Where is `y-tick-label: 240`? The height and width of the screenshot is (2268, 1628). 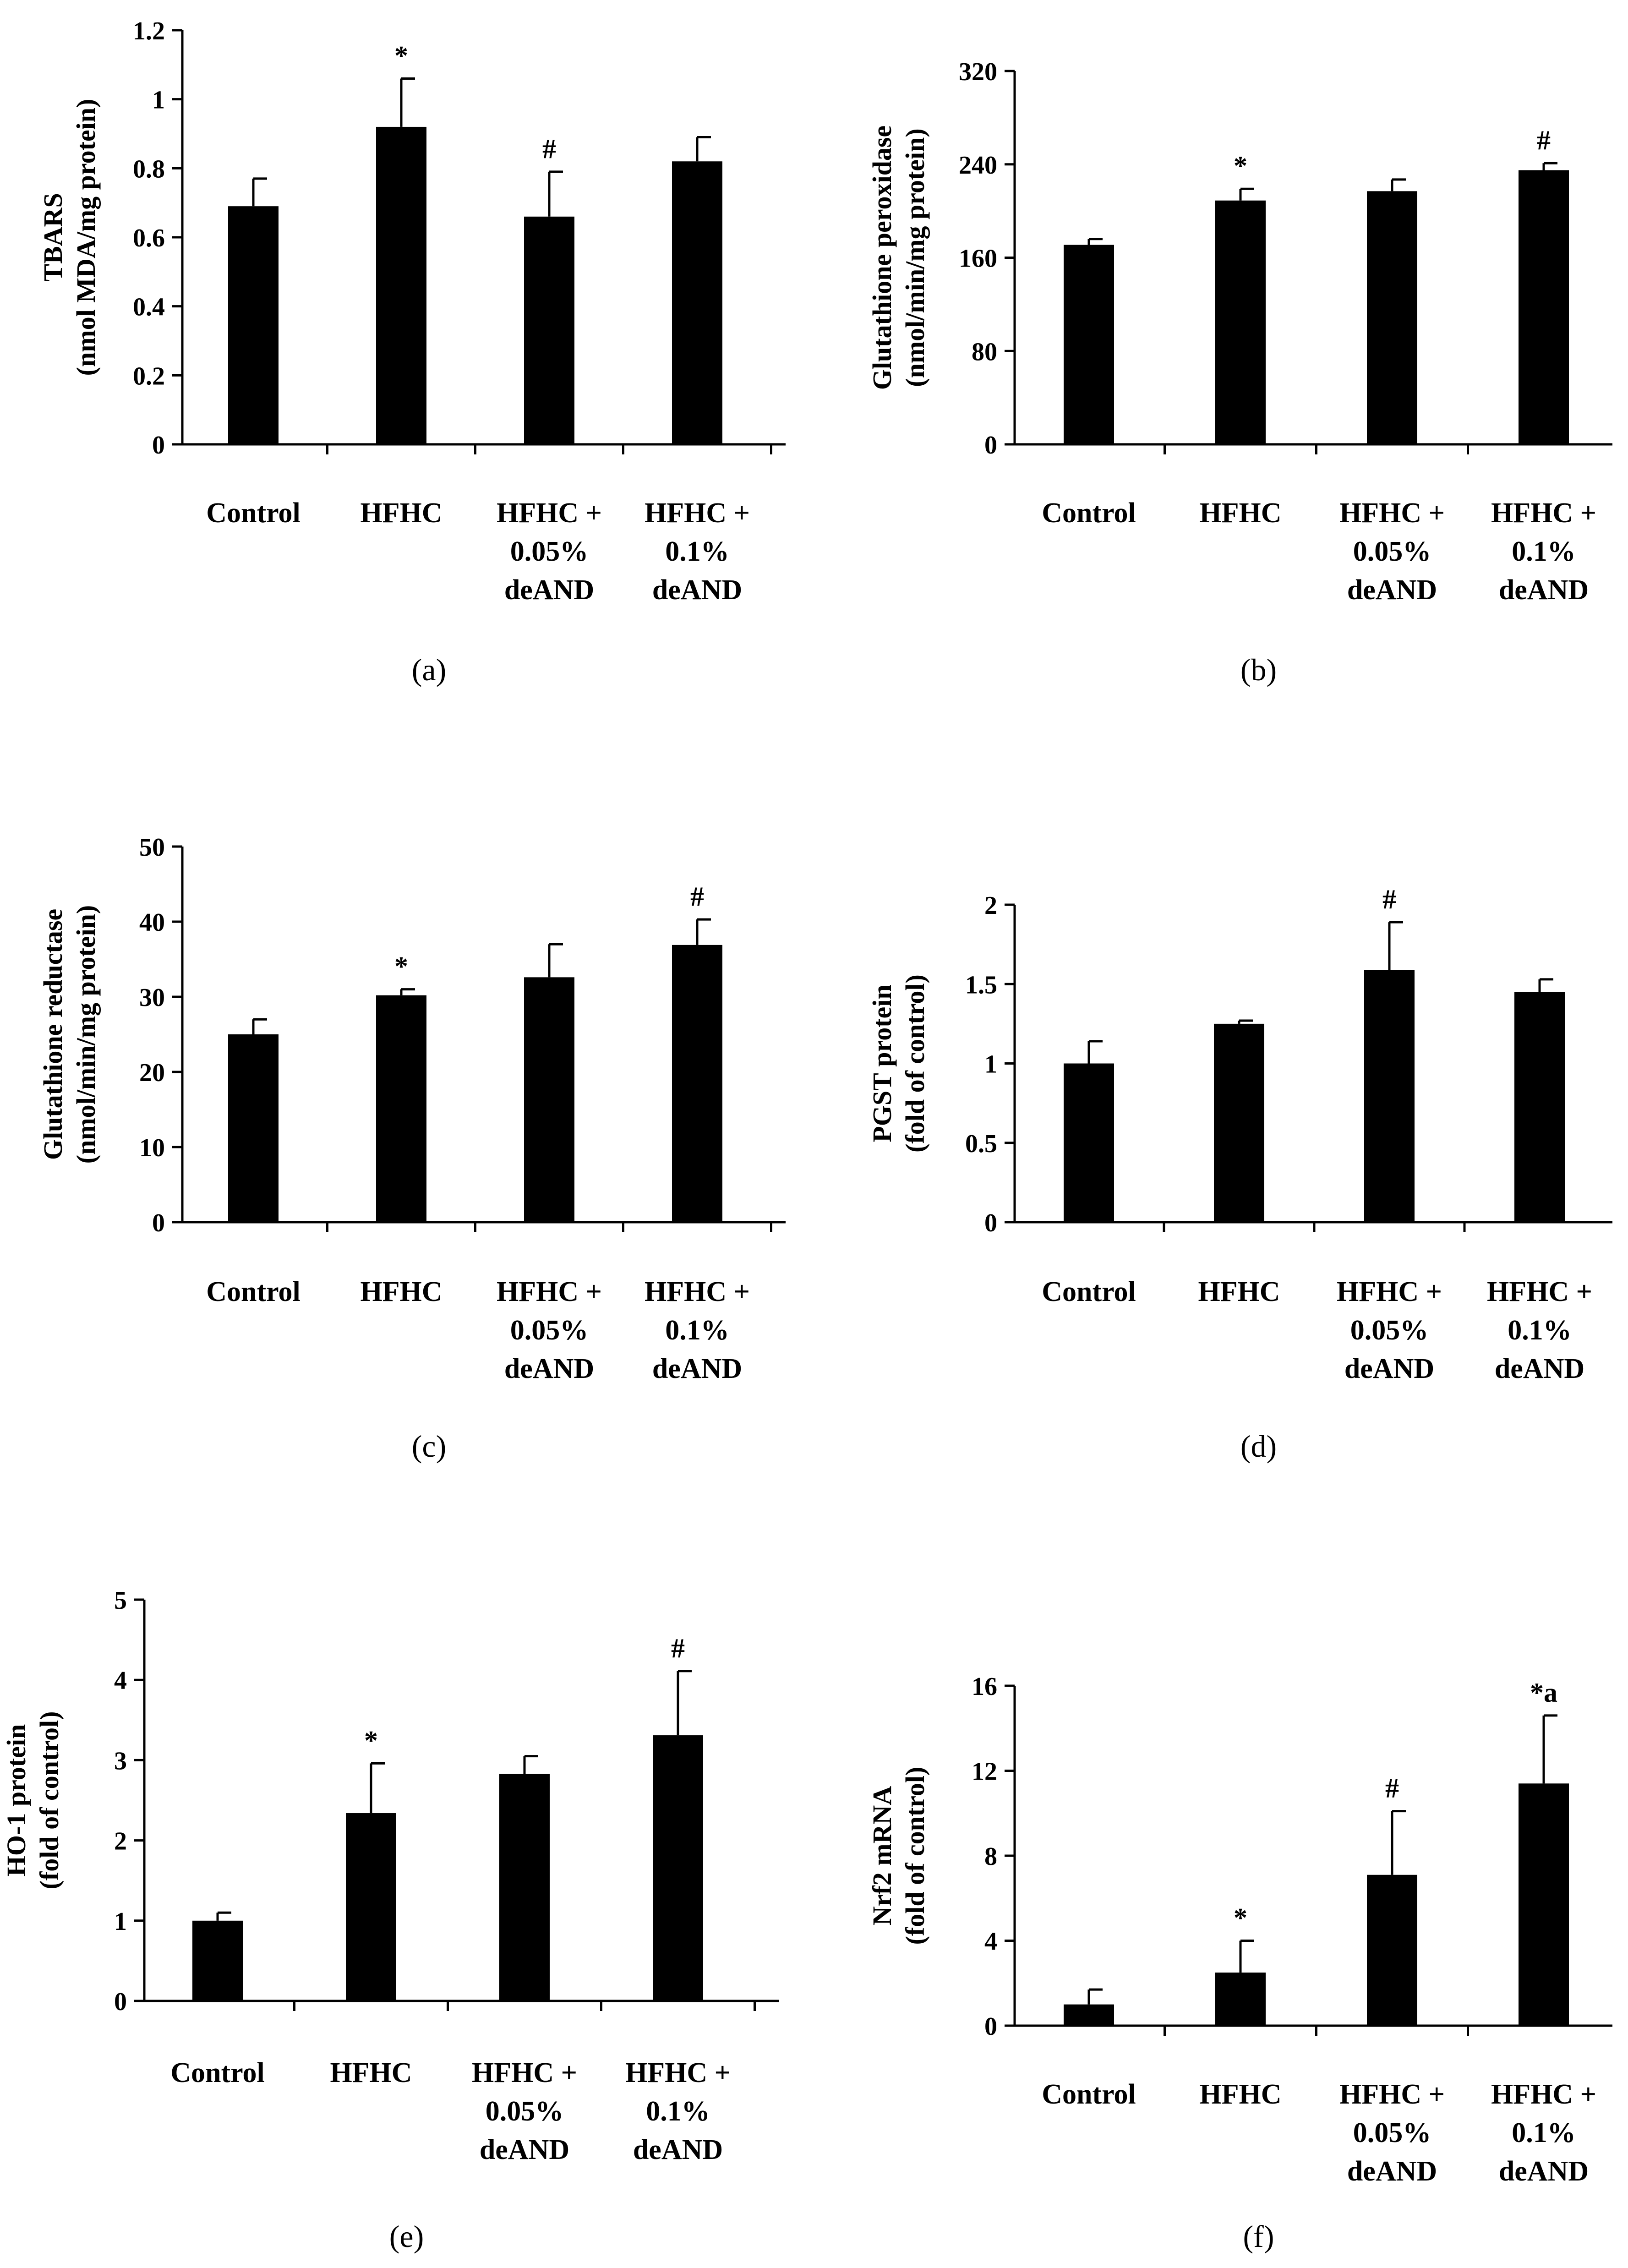 y-tick-label: 240 is located at coordinates (978, 165).